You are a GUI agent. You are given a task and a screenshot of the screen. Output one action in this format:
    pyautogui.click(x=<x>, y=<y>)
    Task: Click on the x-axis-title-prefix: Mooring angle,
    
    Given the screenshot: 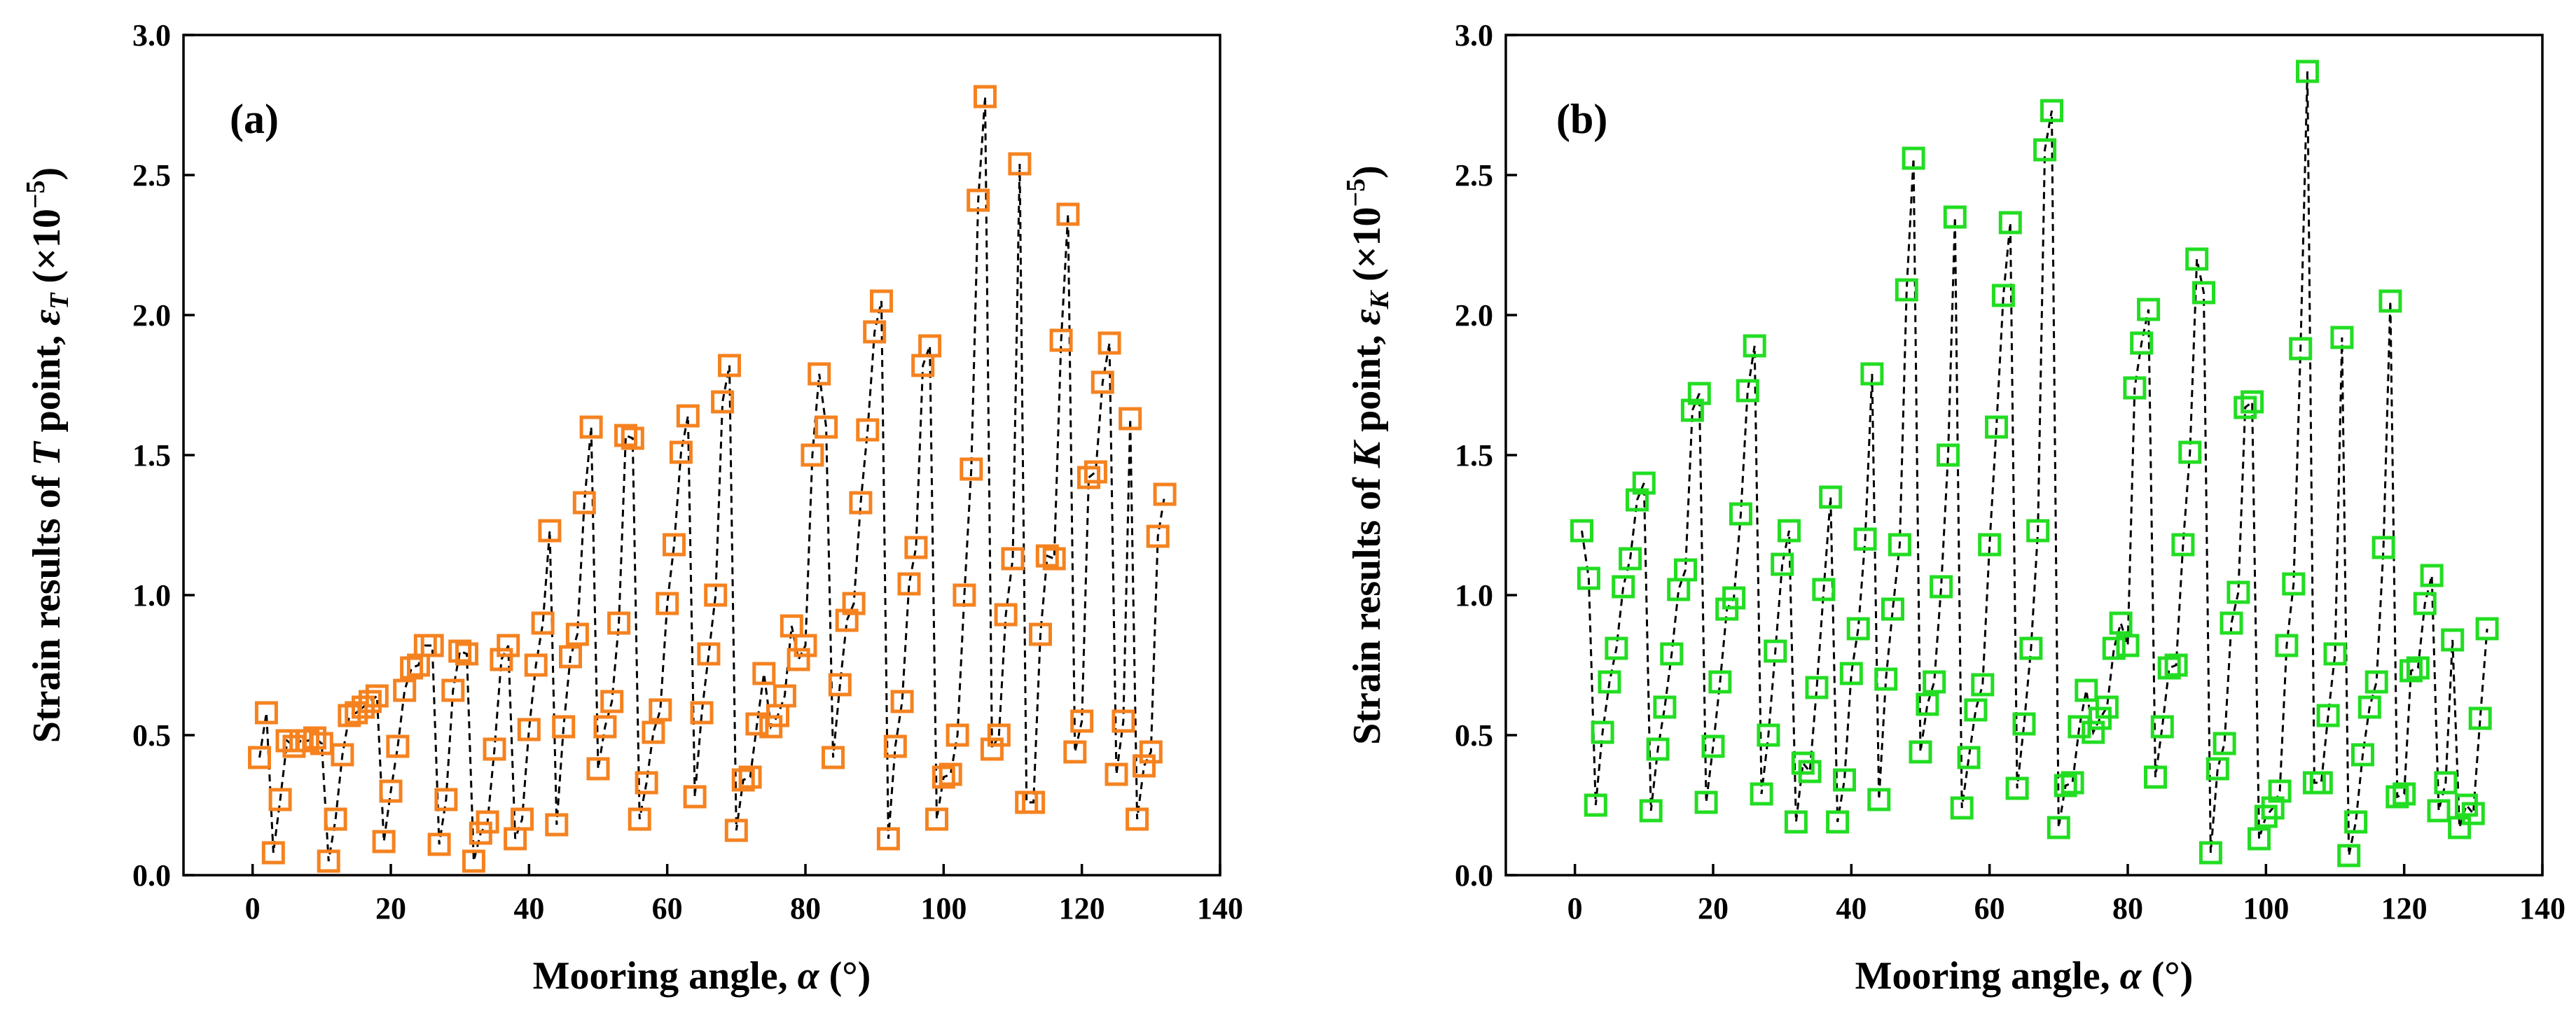 What is the action you would take?
    pyautogui.click(x=666, y=976)
    